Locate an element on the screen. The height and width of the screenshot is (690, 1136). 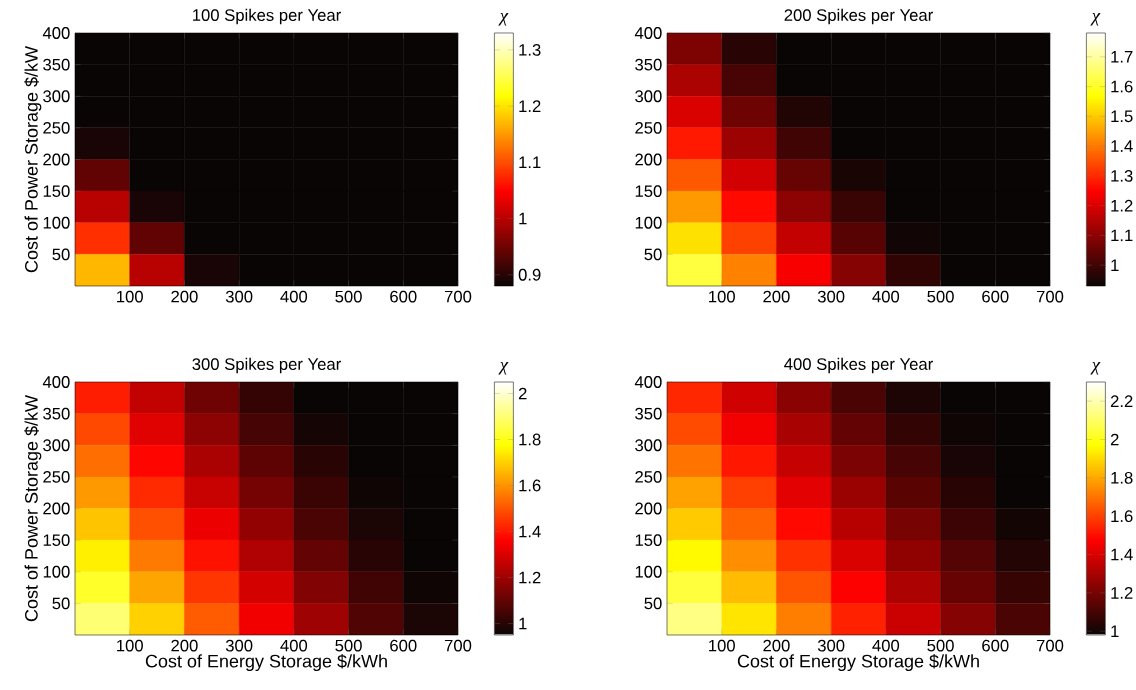
chart-title: 100 Spikes per Year is located at coordinates (267, 16).